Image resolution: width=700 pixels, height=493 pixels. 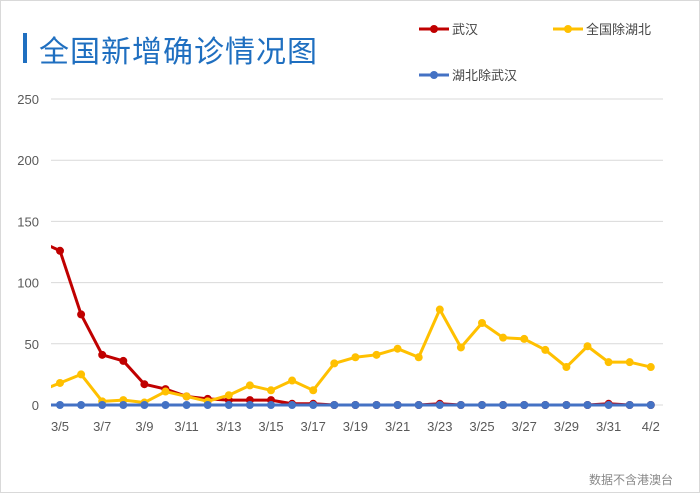 What do you see at coordinates (144, 426) in the screenshot?
I see `x-tick-label: 3/9` at bounding box center [144, 426].